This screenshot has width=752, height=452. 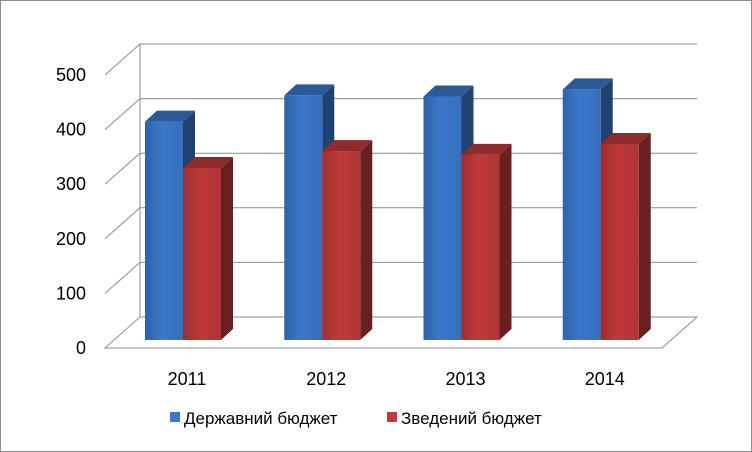 What do you see at coordinates (71, 130) in the screenshot?
I see `y-tick-label: 400` at bounding box center [71, 130].